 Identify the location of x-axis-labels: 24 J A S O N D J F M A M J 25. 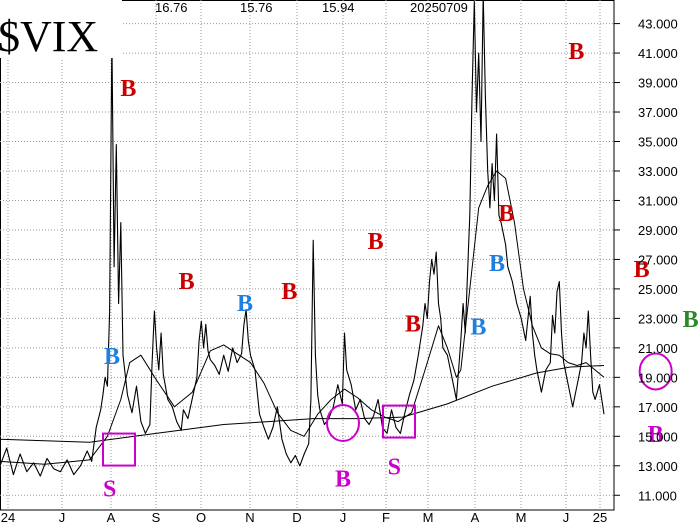
(304, 517).